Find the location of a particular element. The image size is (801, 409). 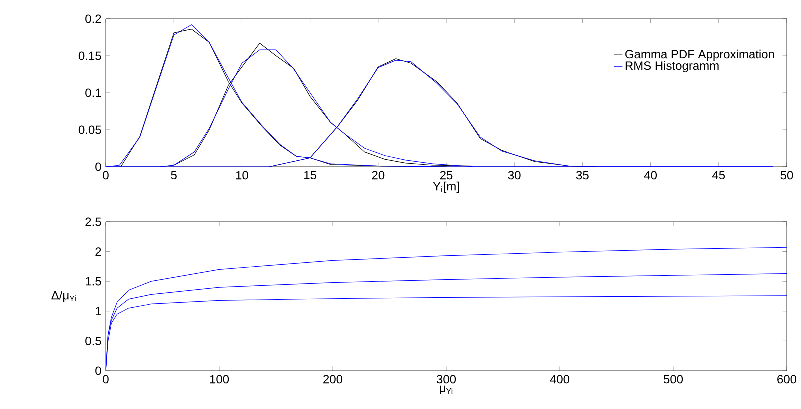

legend-label: RMS Histogramm is located at coordinates (672, 67).